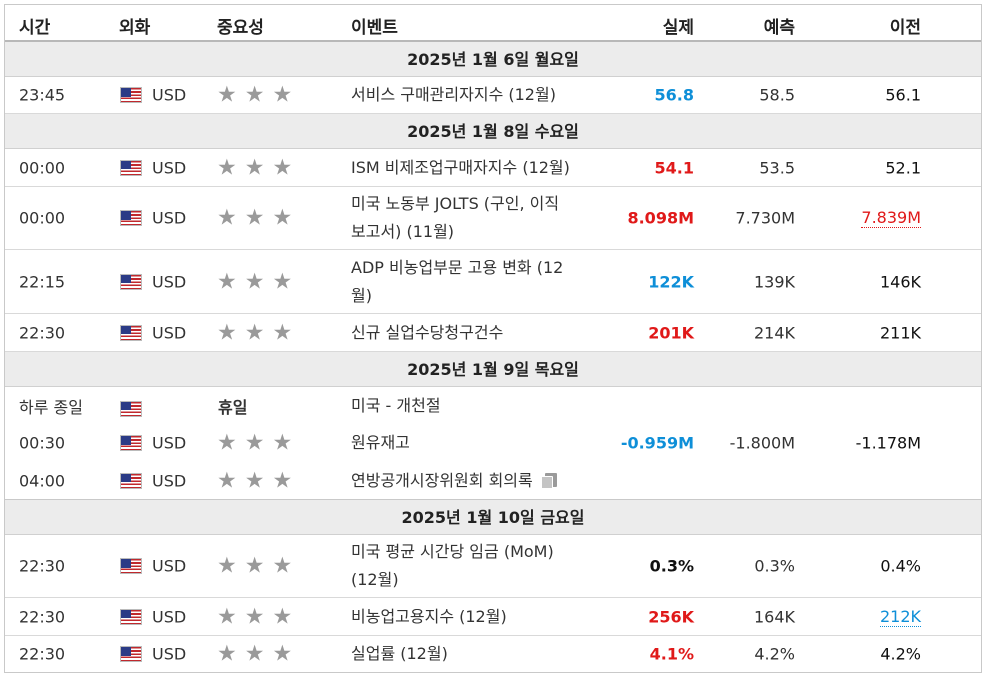 This screenshot has width=985, height=676. Describe the element at coordinates (361, 295) in the screenshot. I see `event-name-line-2: 월)` at that location.